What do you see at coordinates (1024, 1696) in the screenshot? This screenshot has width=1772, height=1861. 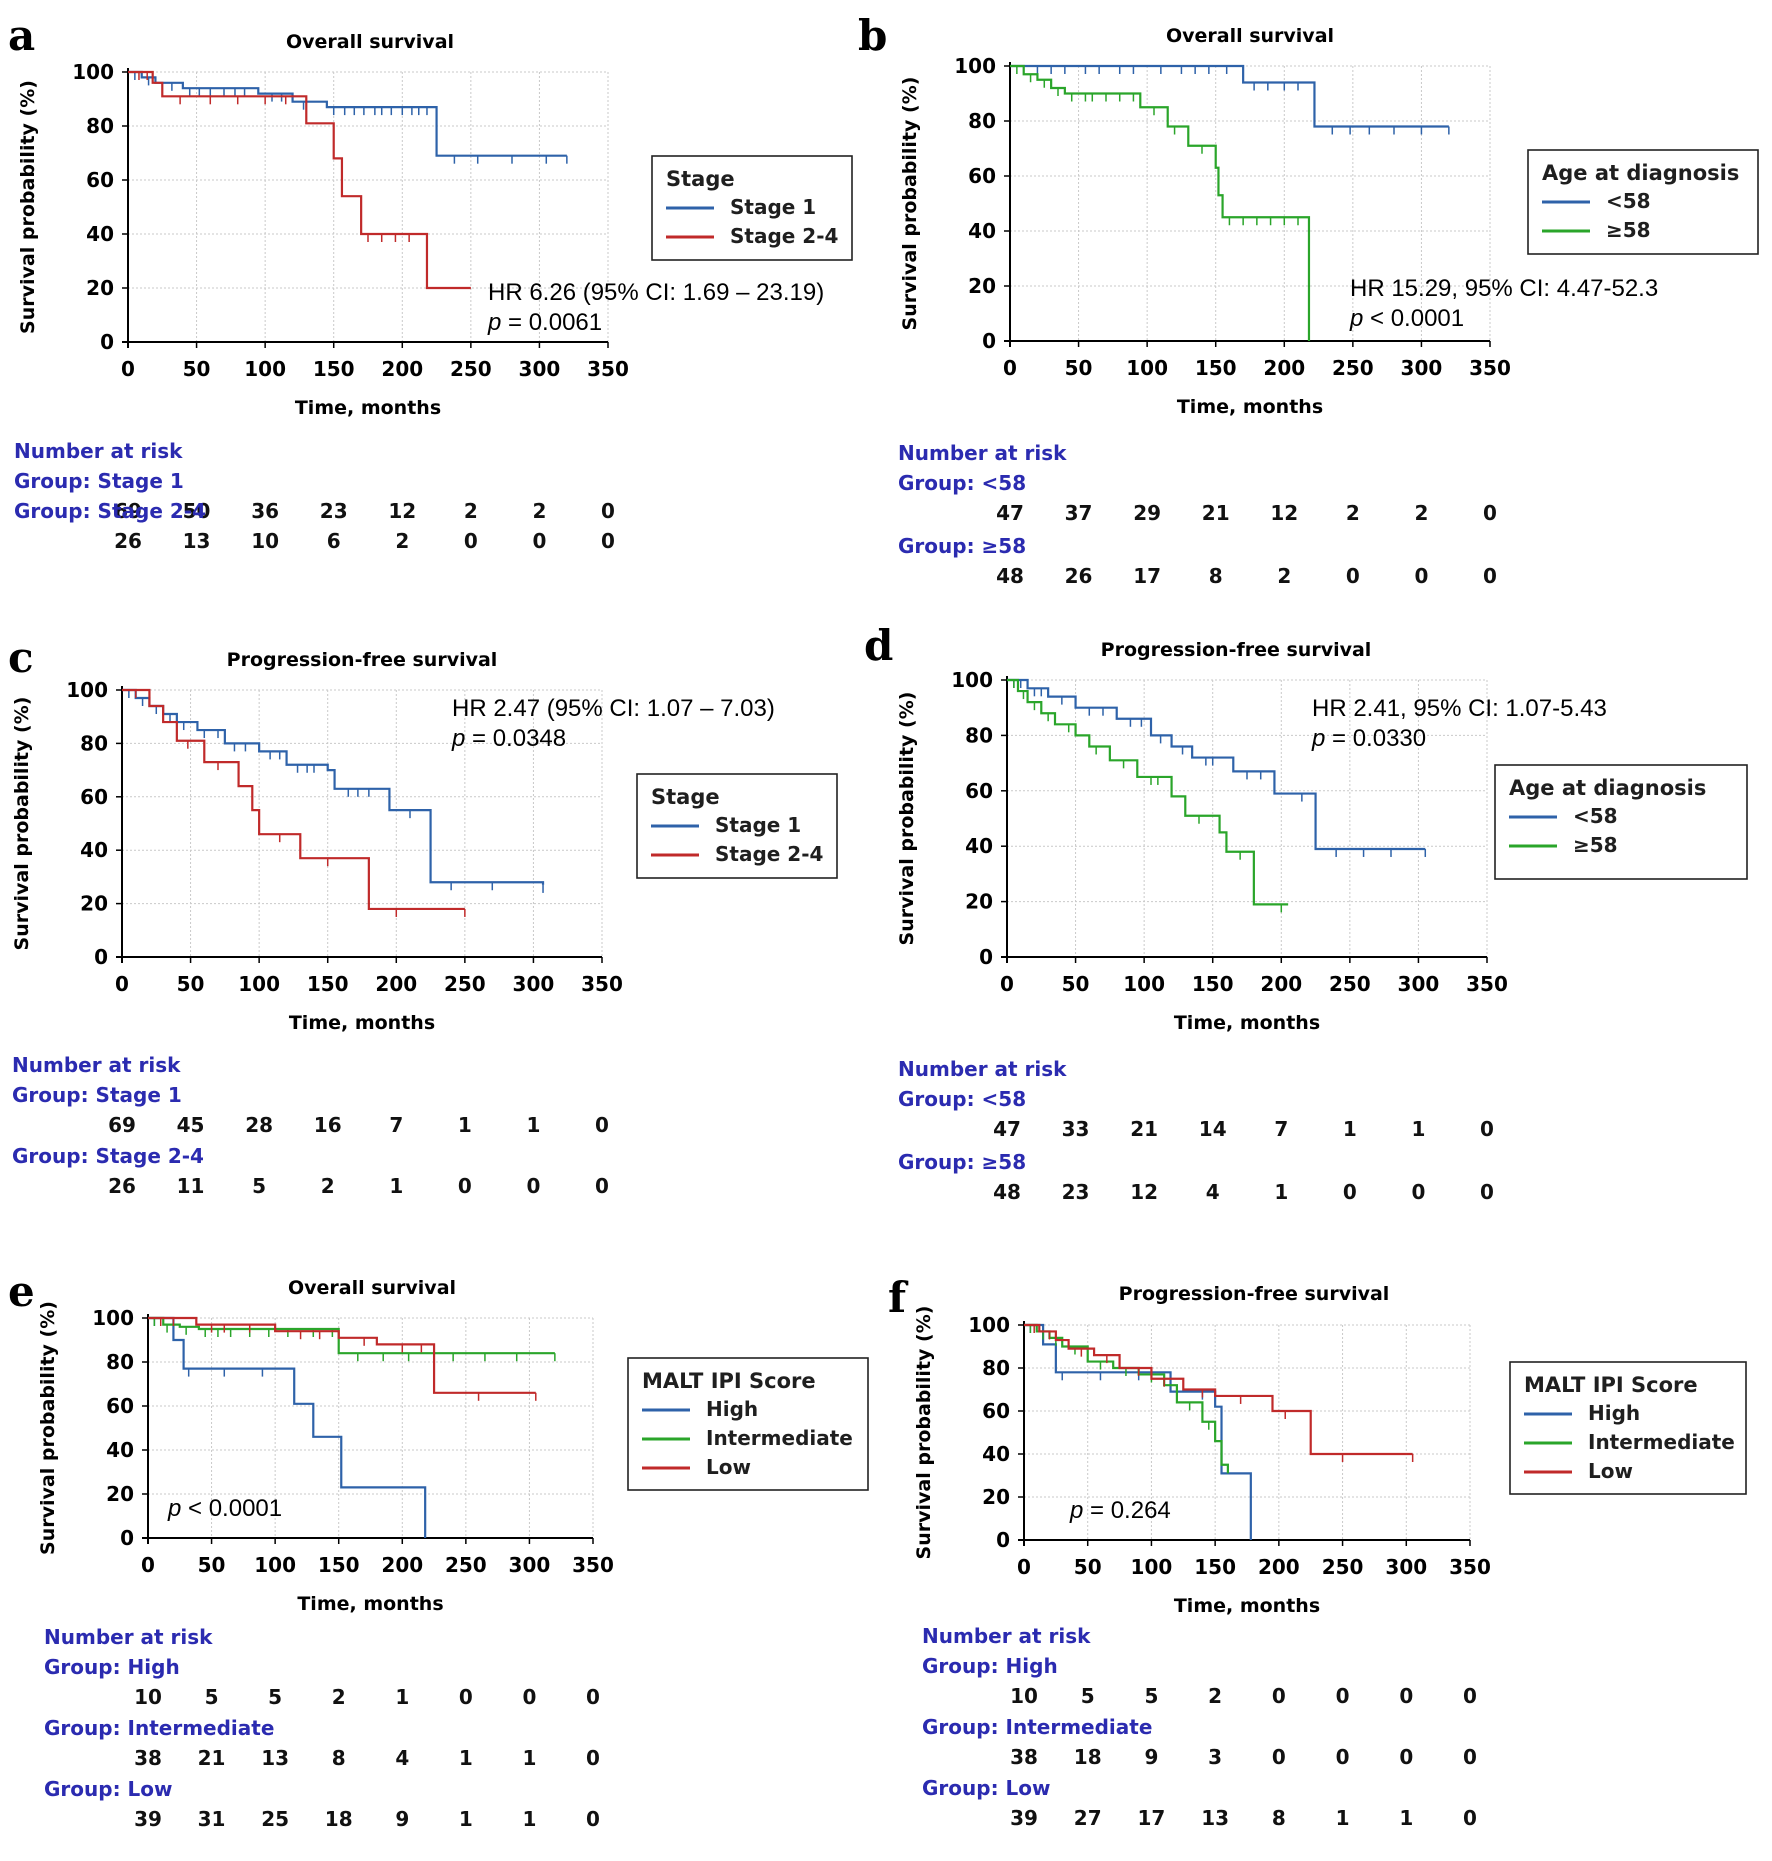 I see `risk-count: 10` at bounding box center [1024, 1696].